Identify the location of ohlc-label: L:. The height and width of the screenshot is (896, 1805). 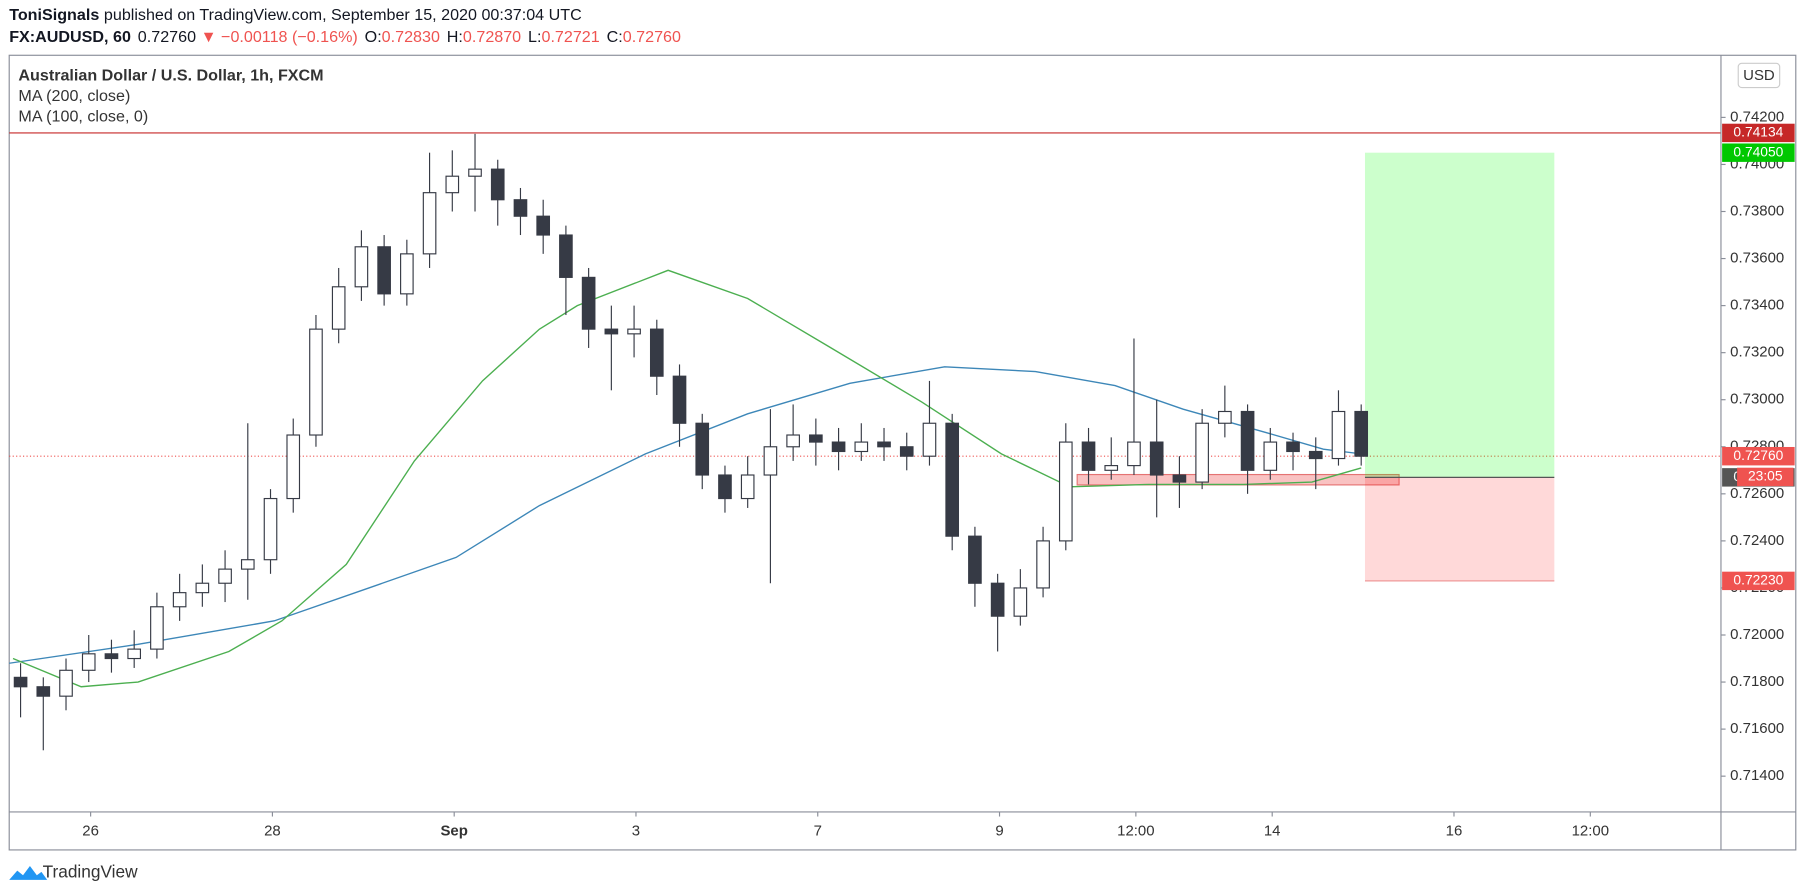
(534, 37).